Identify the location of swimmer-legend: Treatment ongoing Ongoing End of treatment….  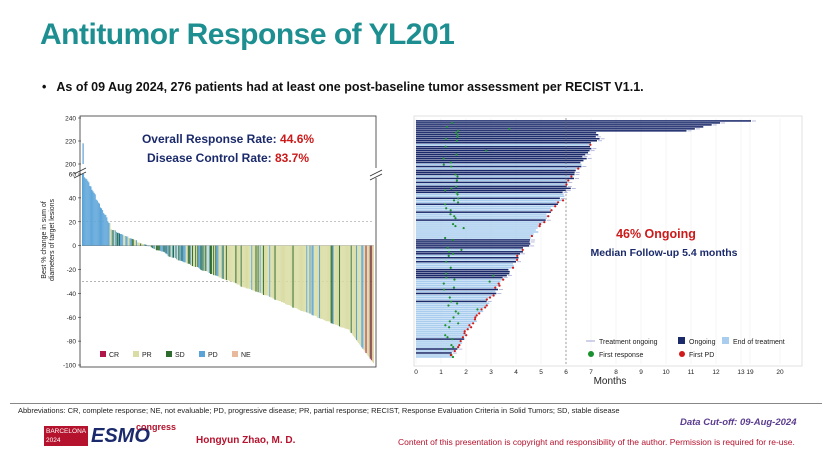
(685, 348).